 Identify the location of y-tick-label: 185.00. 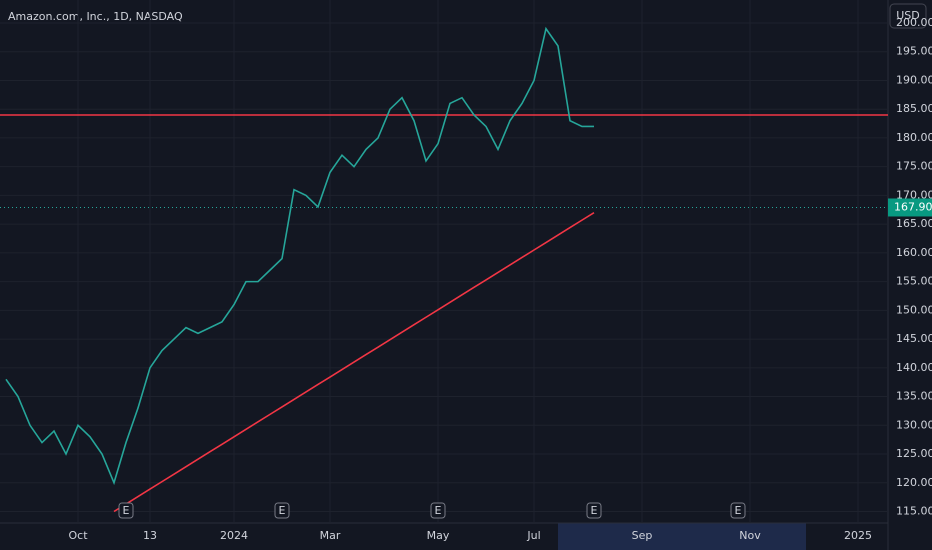
(914, 108).